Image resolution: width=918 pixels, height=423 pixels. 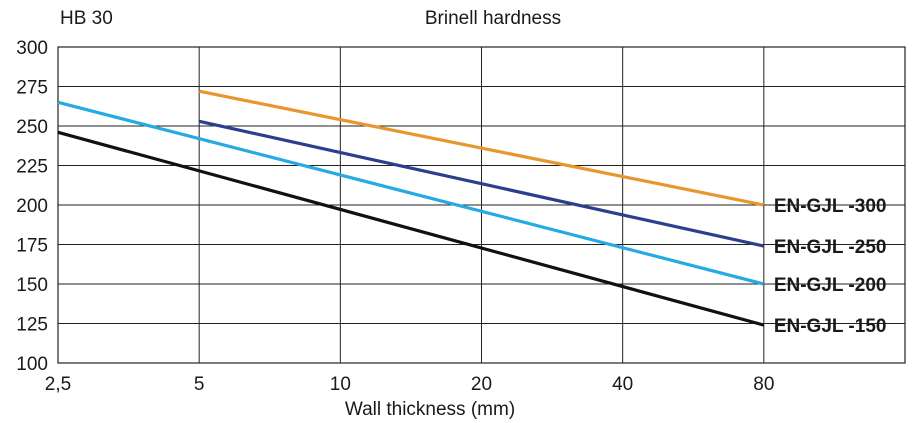 What do you see at coordinates (830, 247) in the screenshot?
I see `series-label: EN-GJL -250` at bounding box center [830, 247].